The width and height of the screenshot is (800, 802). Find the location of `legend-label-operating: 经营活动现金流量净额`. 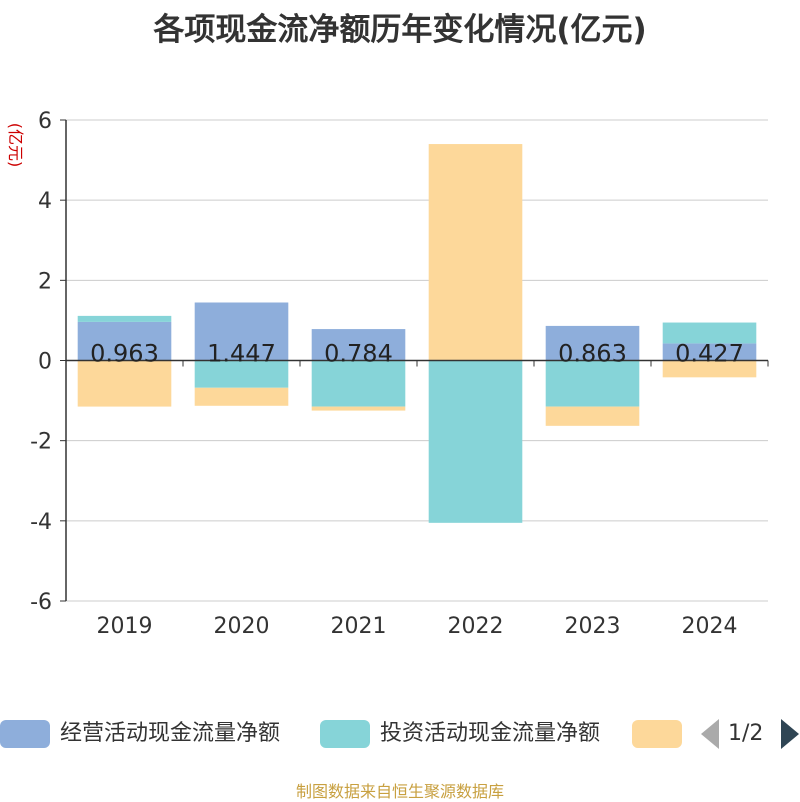

legend-label-operating: 经营活动现金流量净额 is located at coordinates (170, 734).